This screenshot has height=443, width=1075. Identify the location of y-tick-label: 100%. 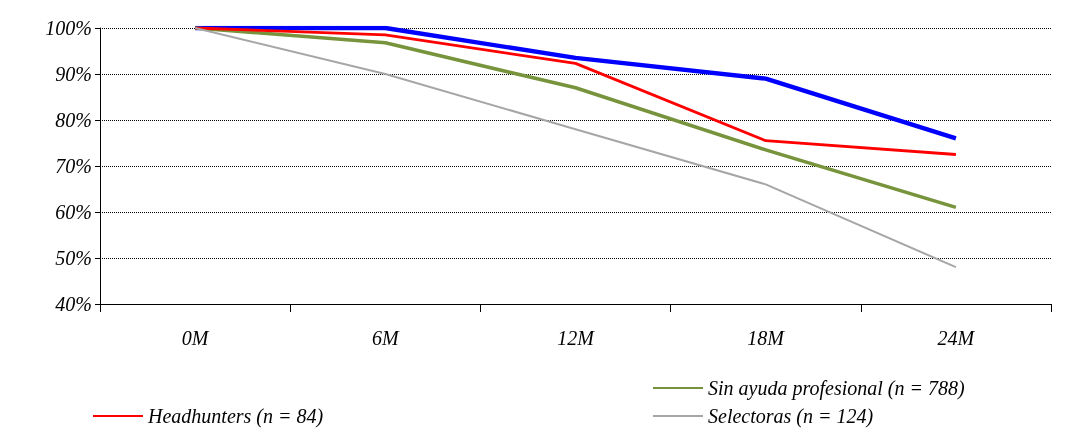
(68, 28).